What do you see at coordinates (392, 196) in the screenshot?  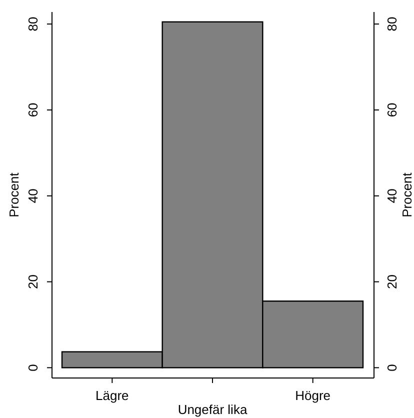 I see `y2-tick-label: 40` at bounding box center [392, 196].